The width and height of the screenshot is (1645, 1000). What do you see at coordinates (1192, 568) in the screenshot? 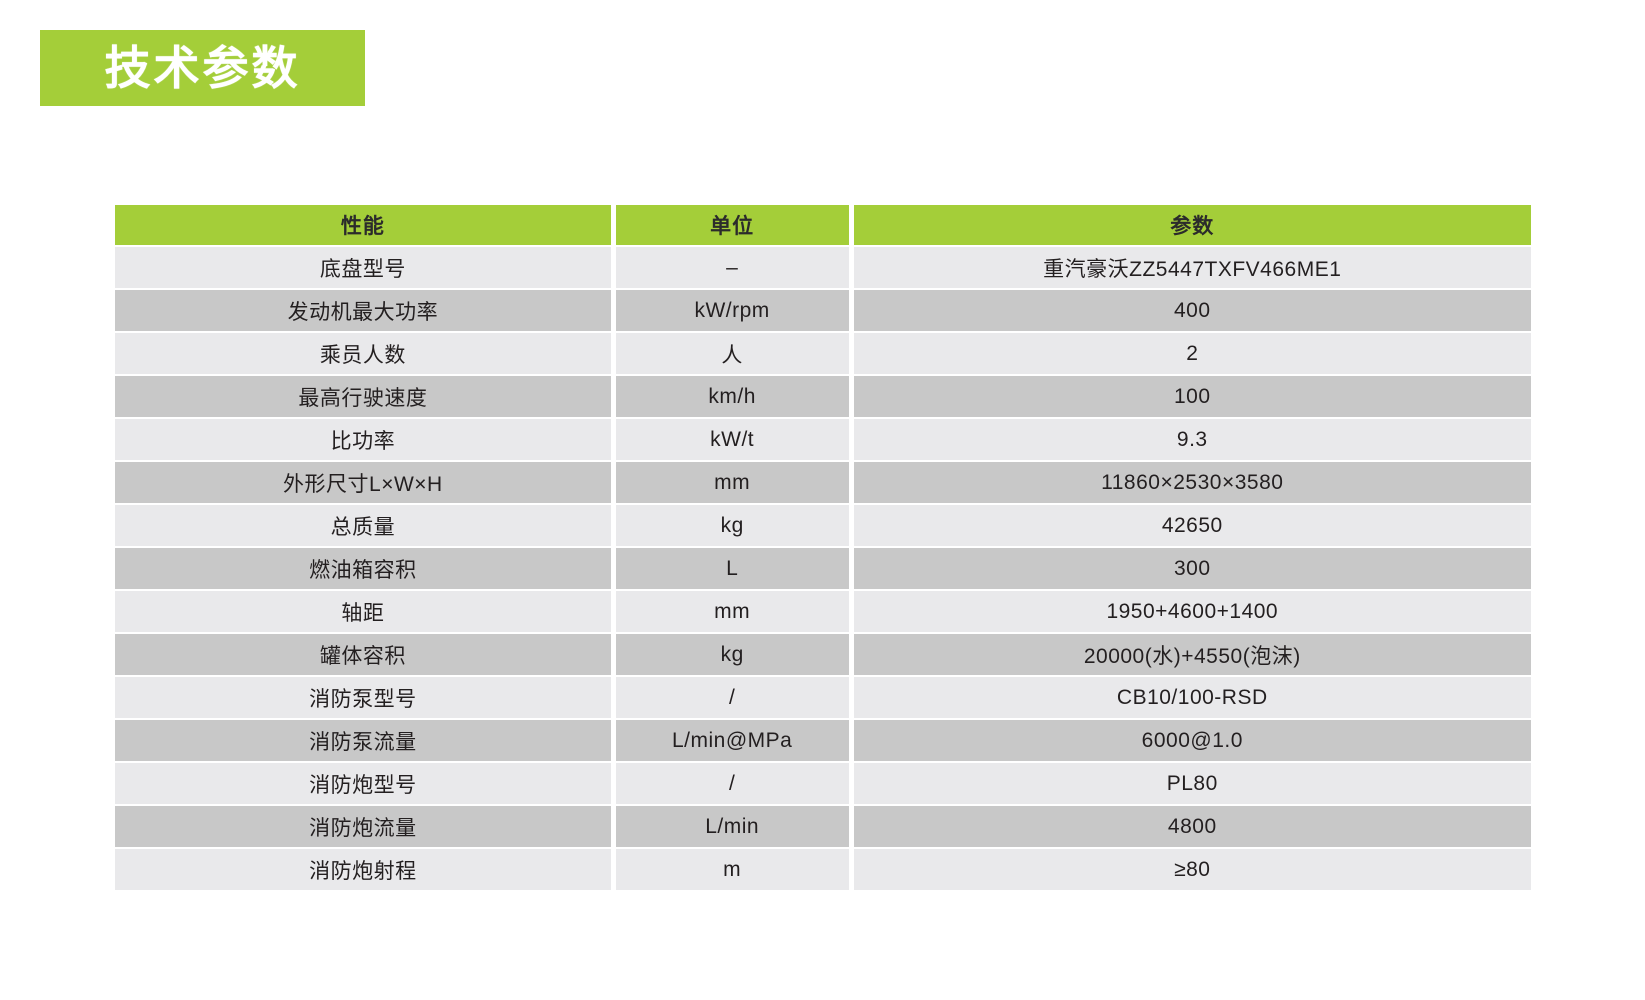
I see `cell-value: 300` at bounding box center [1192, 568].